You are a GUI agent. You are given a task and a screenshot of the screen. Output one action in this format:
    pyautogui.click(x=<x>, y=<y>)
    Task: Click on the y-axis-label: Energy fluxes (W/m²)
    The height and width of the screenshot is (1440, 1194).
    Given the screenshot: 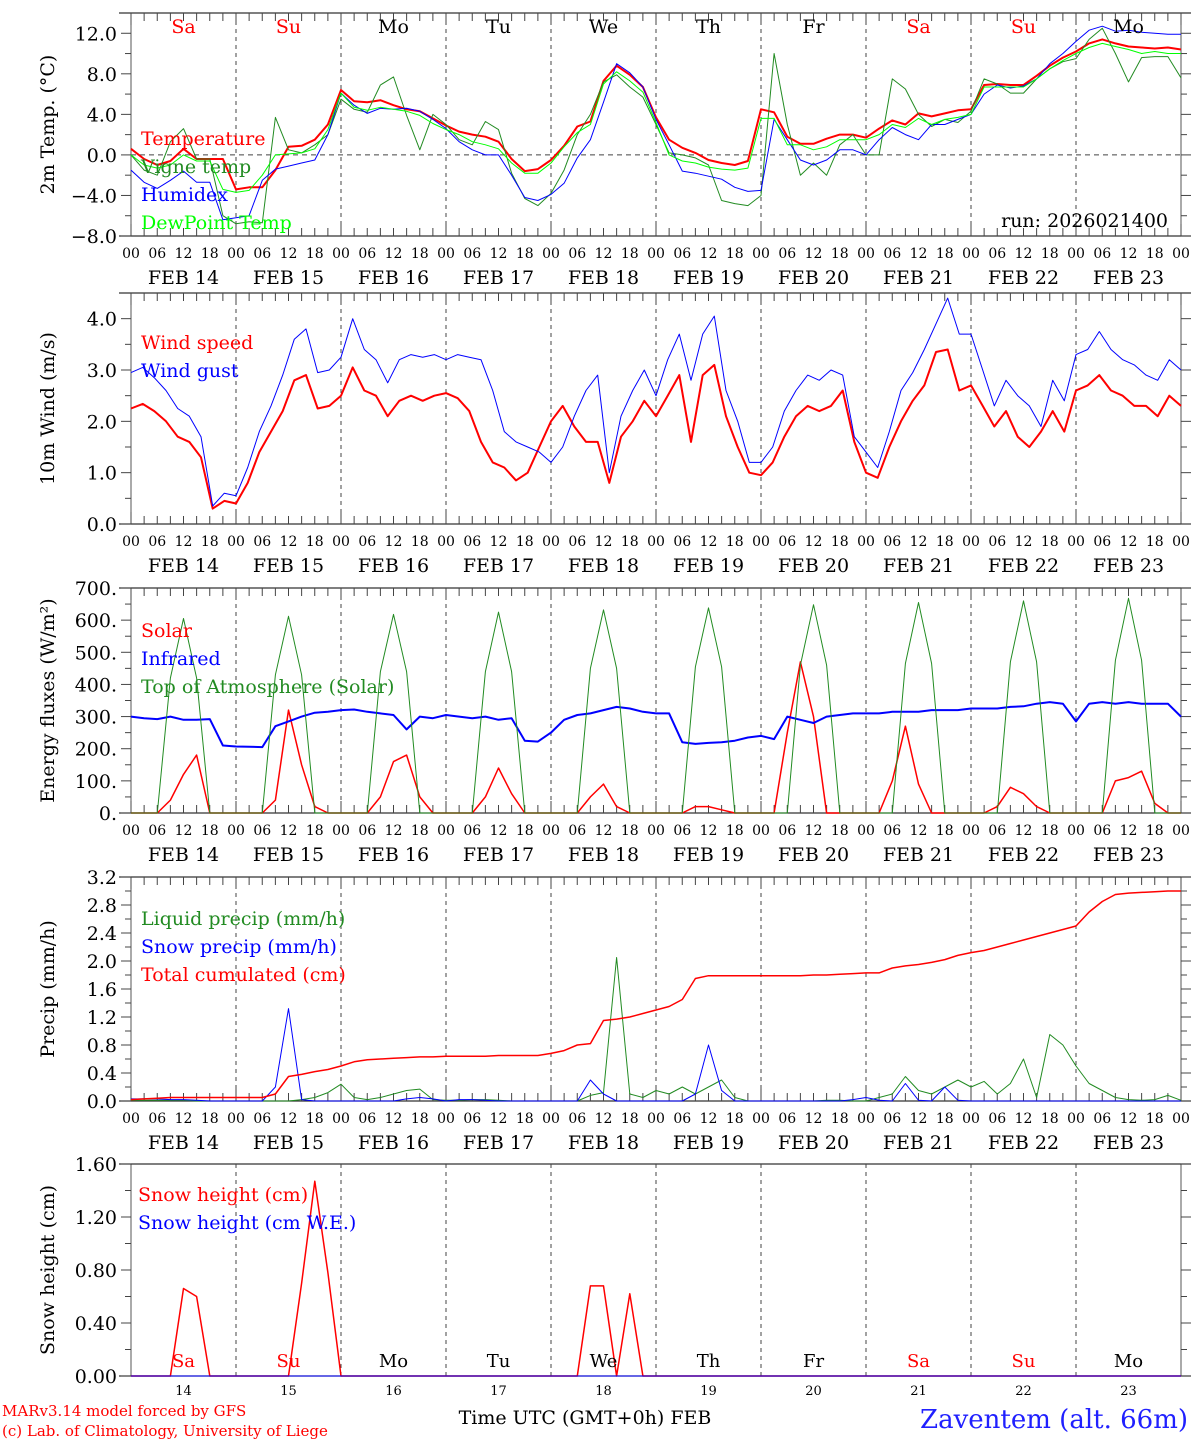 What is the action you would take?
    pyautogui.click(x=48, y=700)
    